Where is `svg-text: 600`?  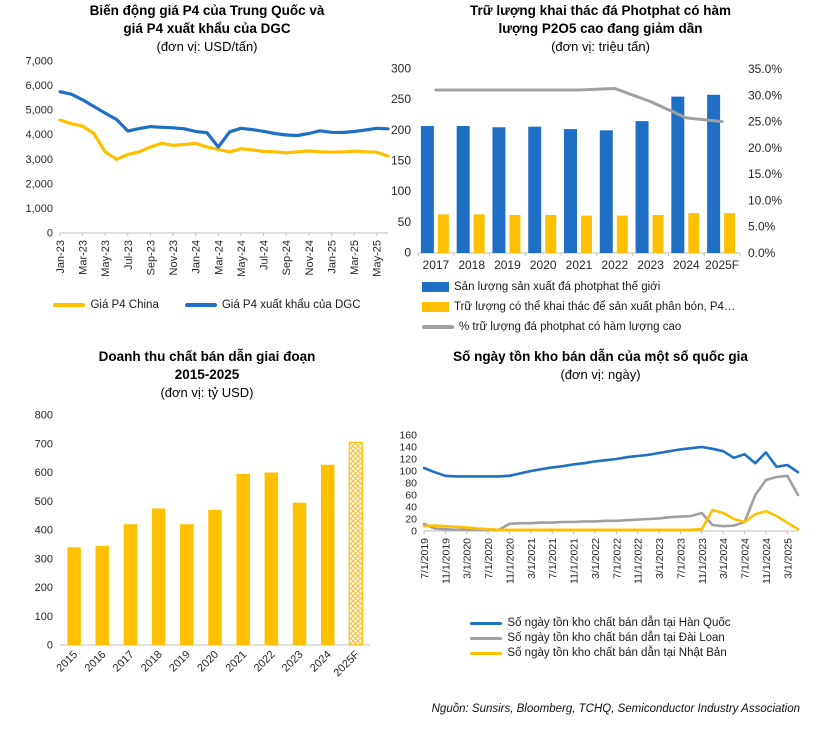 svg-text: 600 is located at coordinates (44, 473).